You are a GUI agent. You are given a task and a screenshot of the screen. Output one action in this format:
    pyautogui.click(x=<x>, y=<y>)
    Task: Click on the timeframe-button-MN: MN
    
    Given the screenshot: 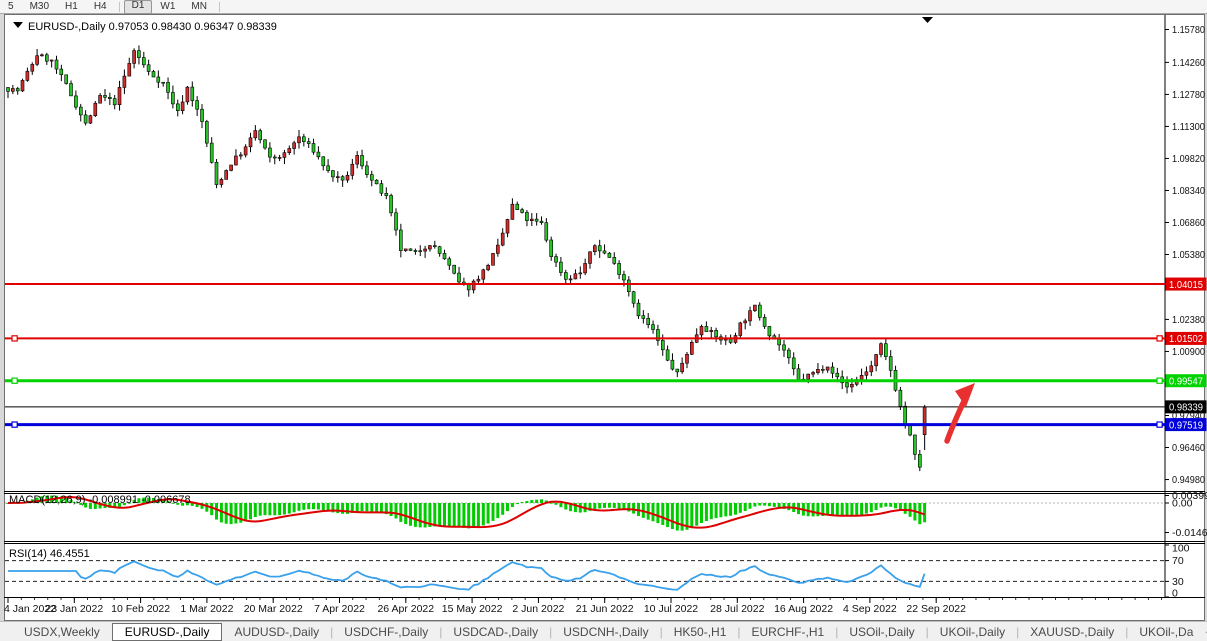 What is the action you would take?
    pyautogui.click(x=199, y=6)
    